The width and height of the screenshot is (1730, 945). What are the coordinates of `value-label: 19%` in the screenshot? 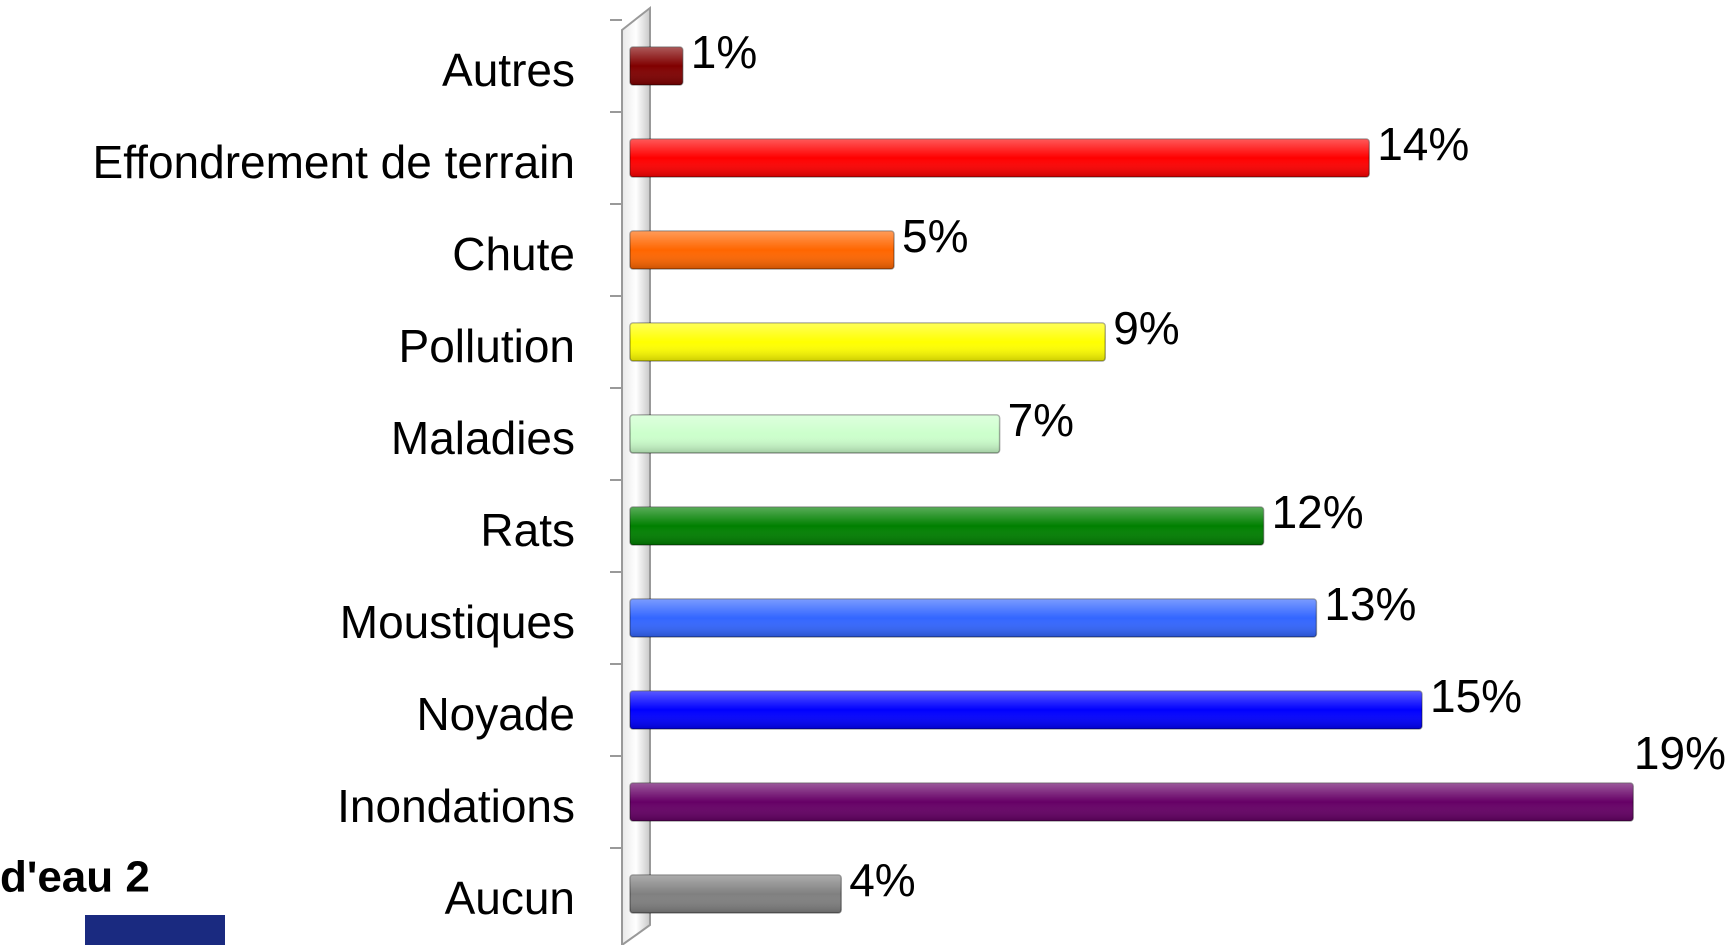 It's located at (1680, 753).